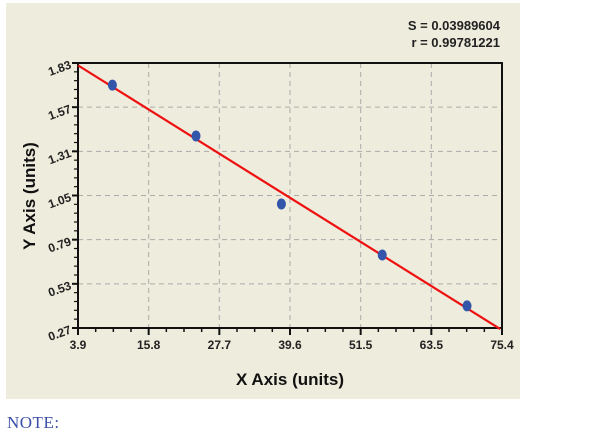 This screenshot has height=433, width=600. I want to click on x-tick-label: 63.5, so click(432, 345).